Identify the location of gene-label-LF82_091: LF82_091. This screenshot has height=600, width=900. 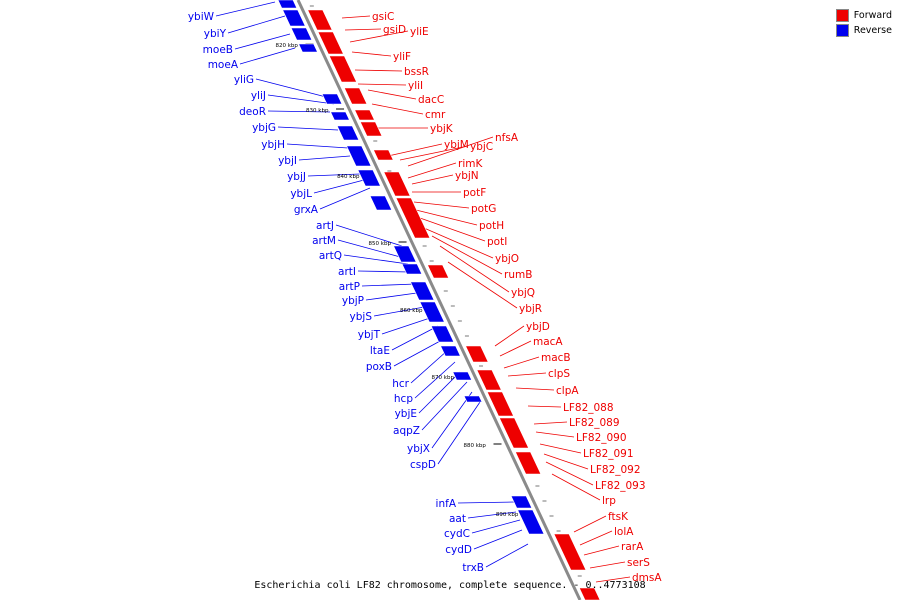
(608, 454).